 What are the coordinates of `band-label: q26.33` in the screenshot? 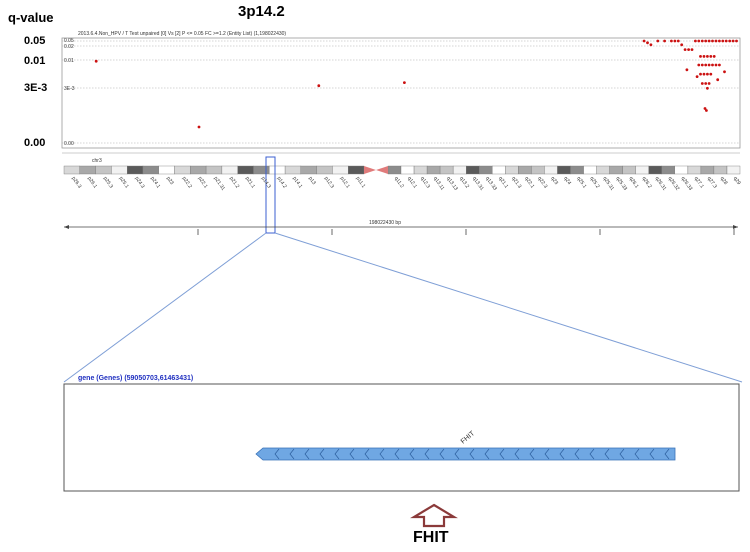 It's located at (687, 184).